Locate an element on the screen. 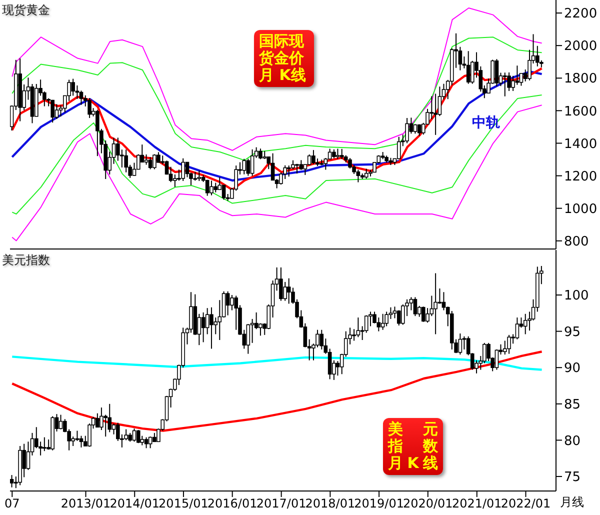 The height and width of the screenshot is (515, 600). x-tick-label: 2019/01 is located at coordinates (379, 503).